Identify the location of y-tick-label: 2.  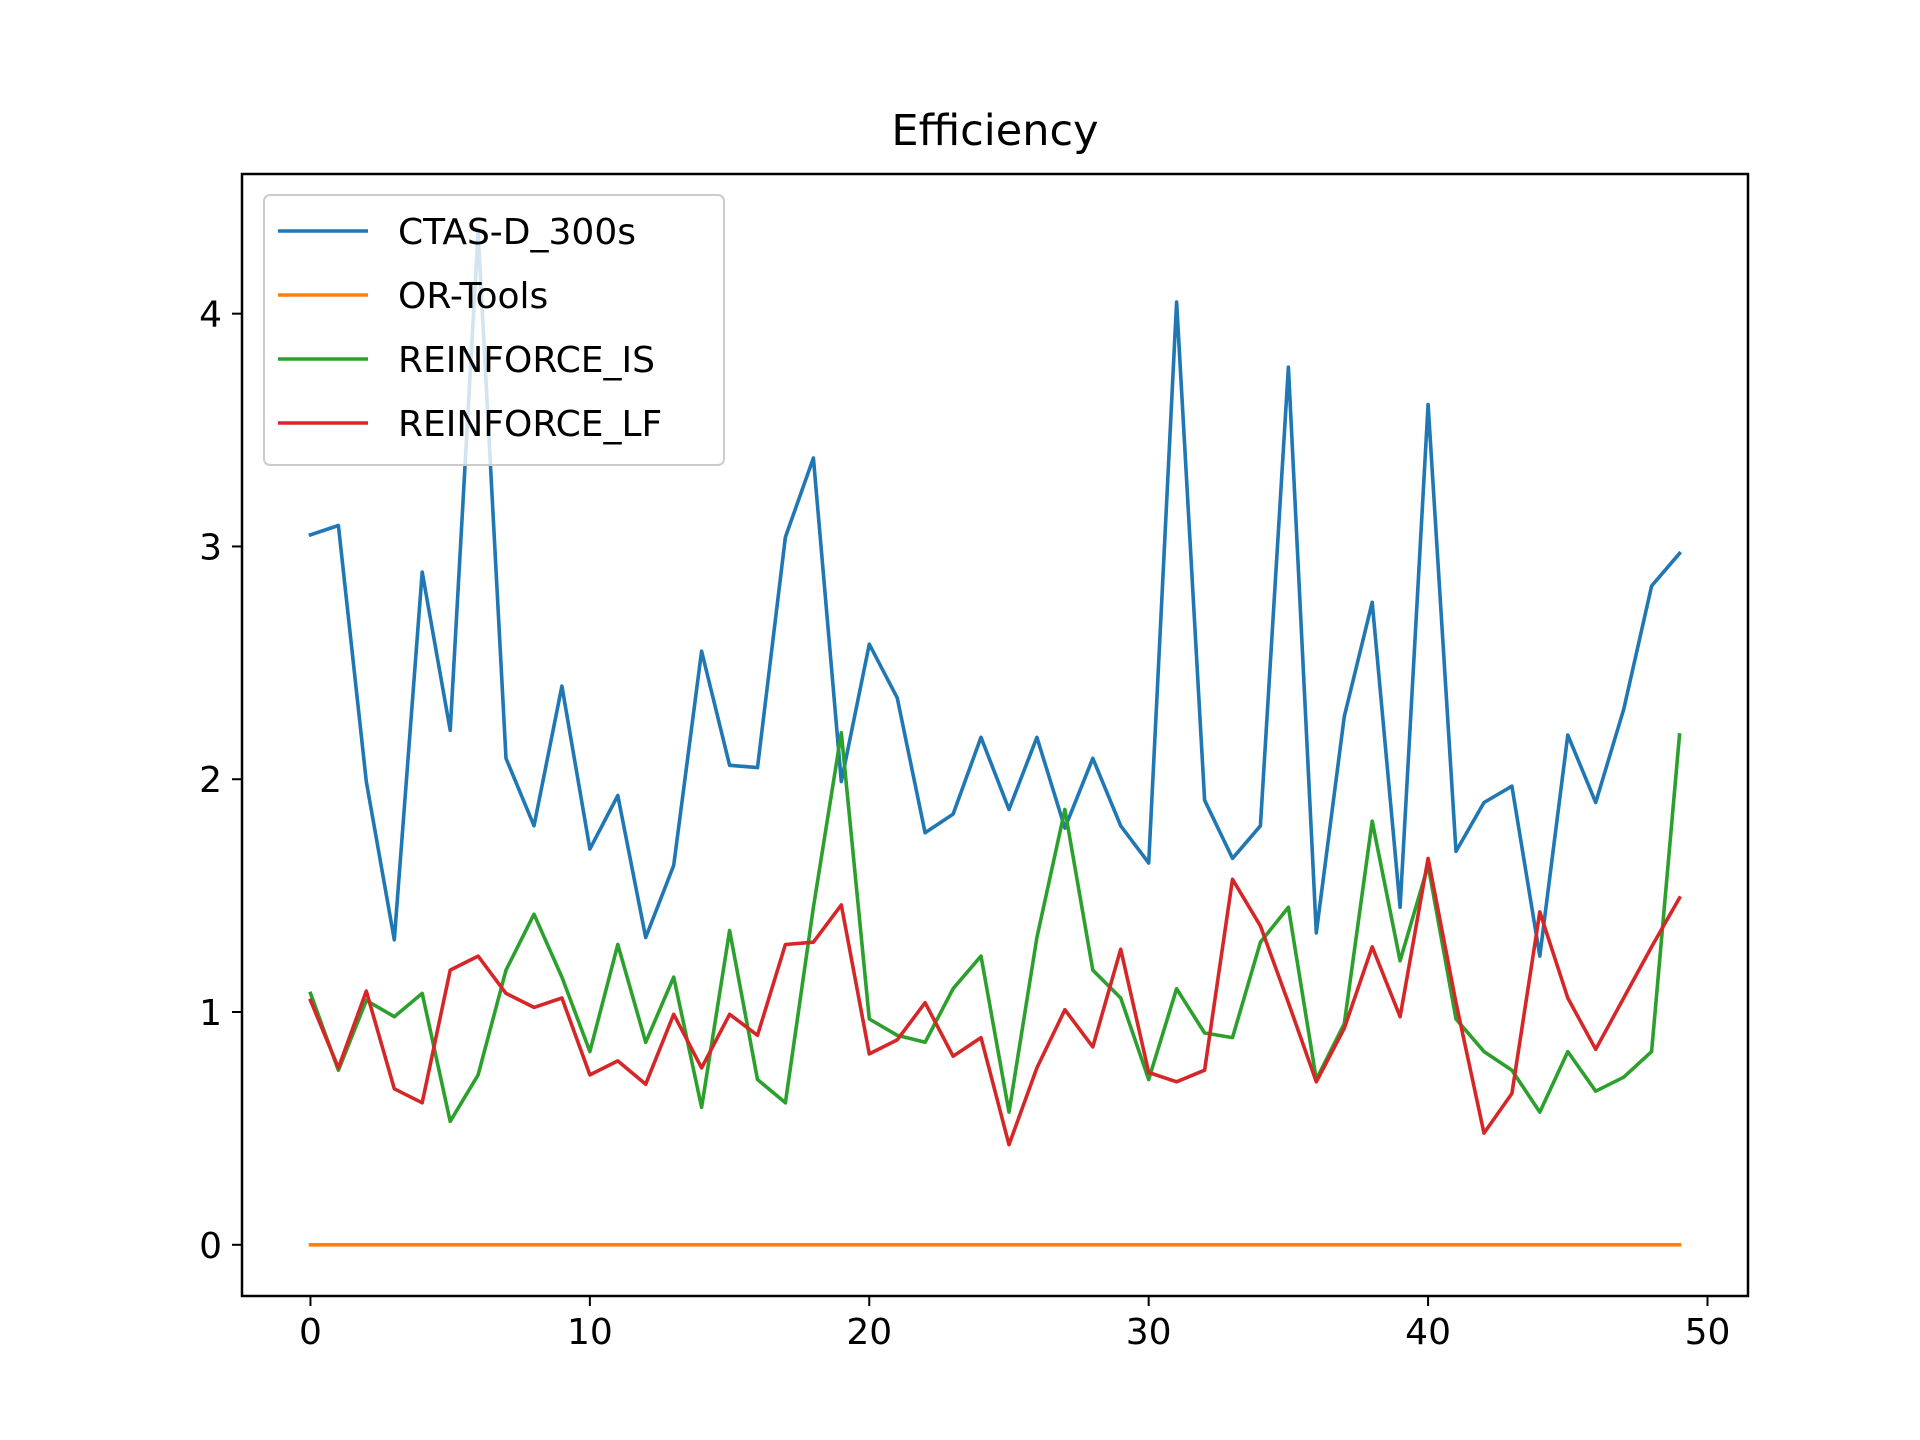
(210, 780).